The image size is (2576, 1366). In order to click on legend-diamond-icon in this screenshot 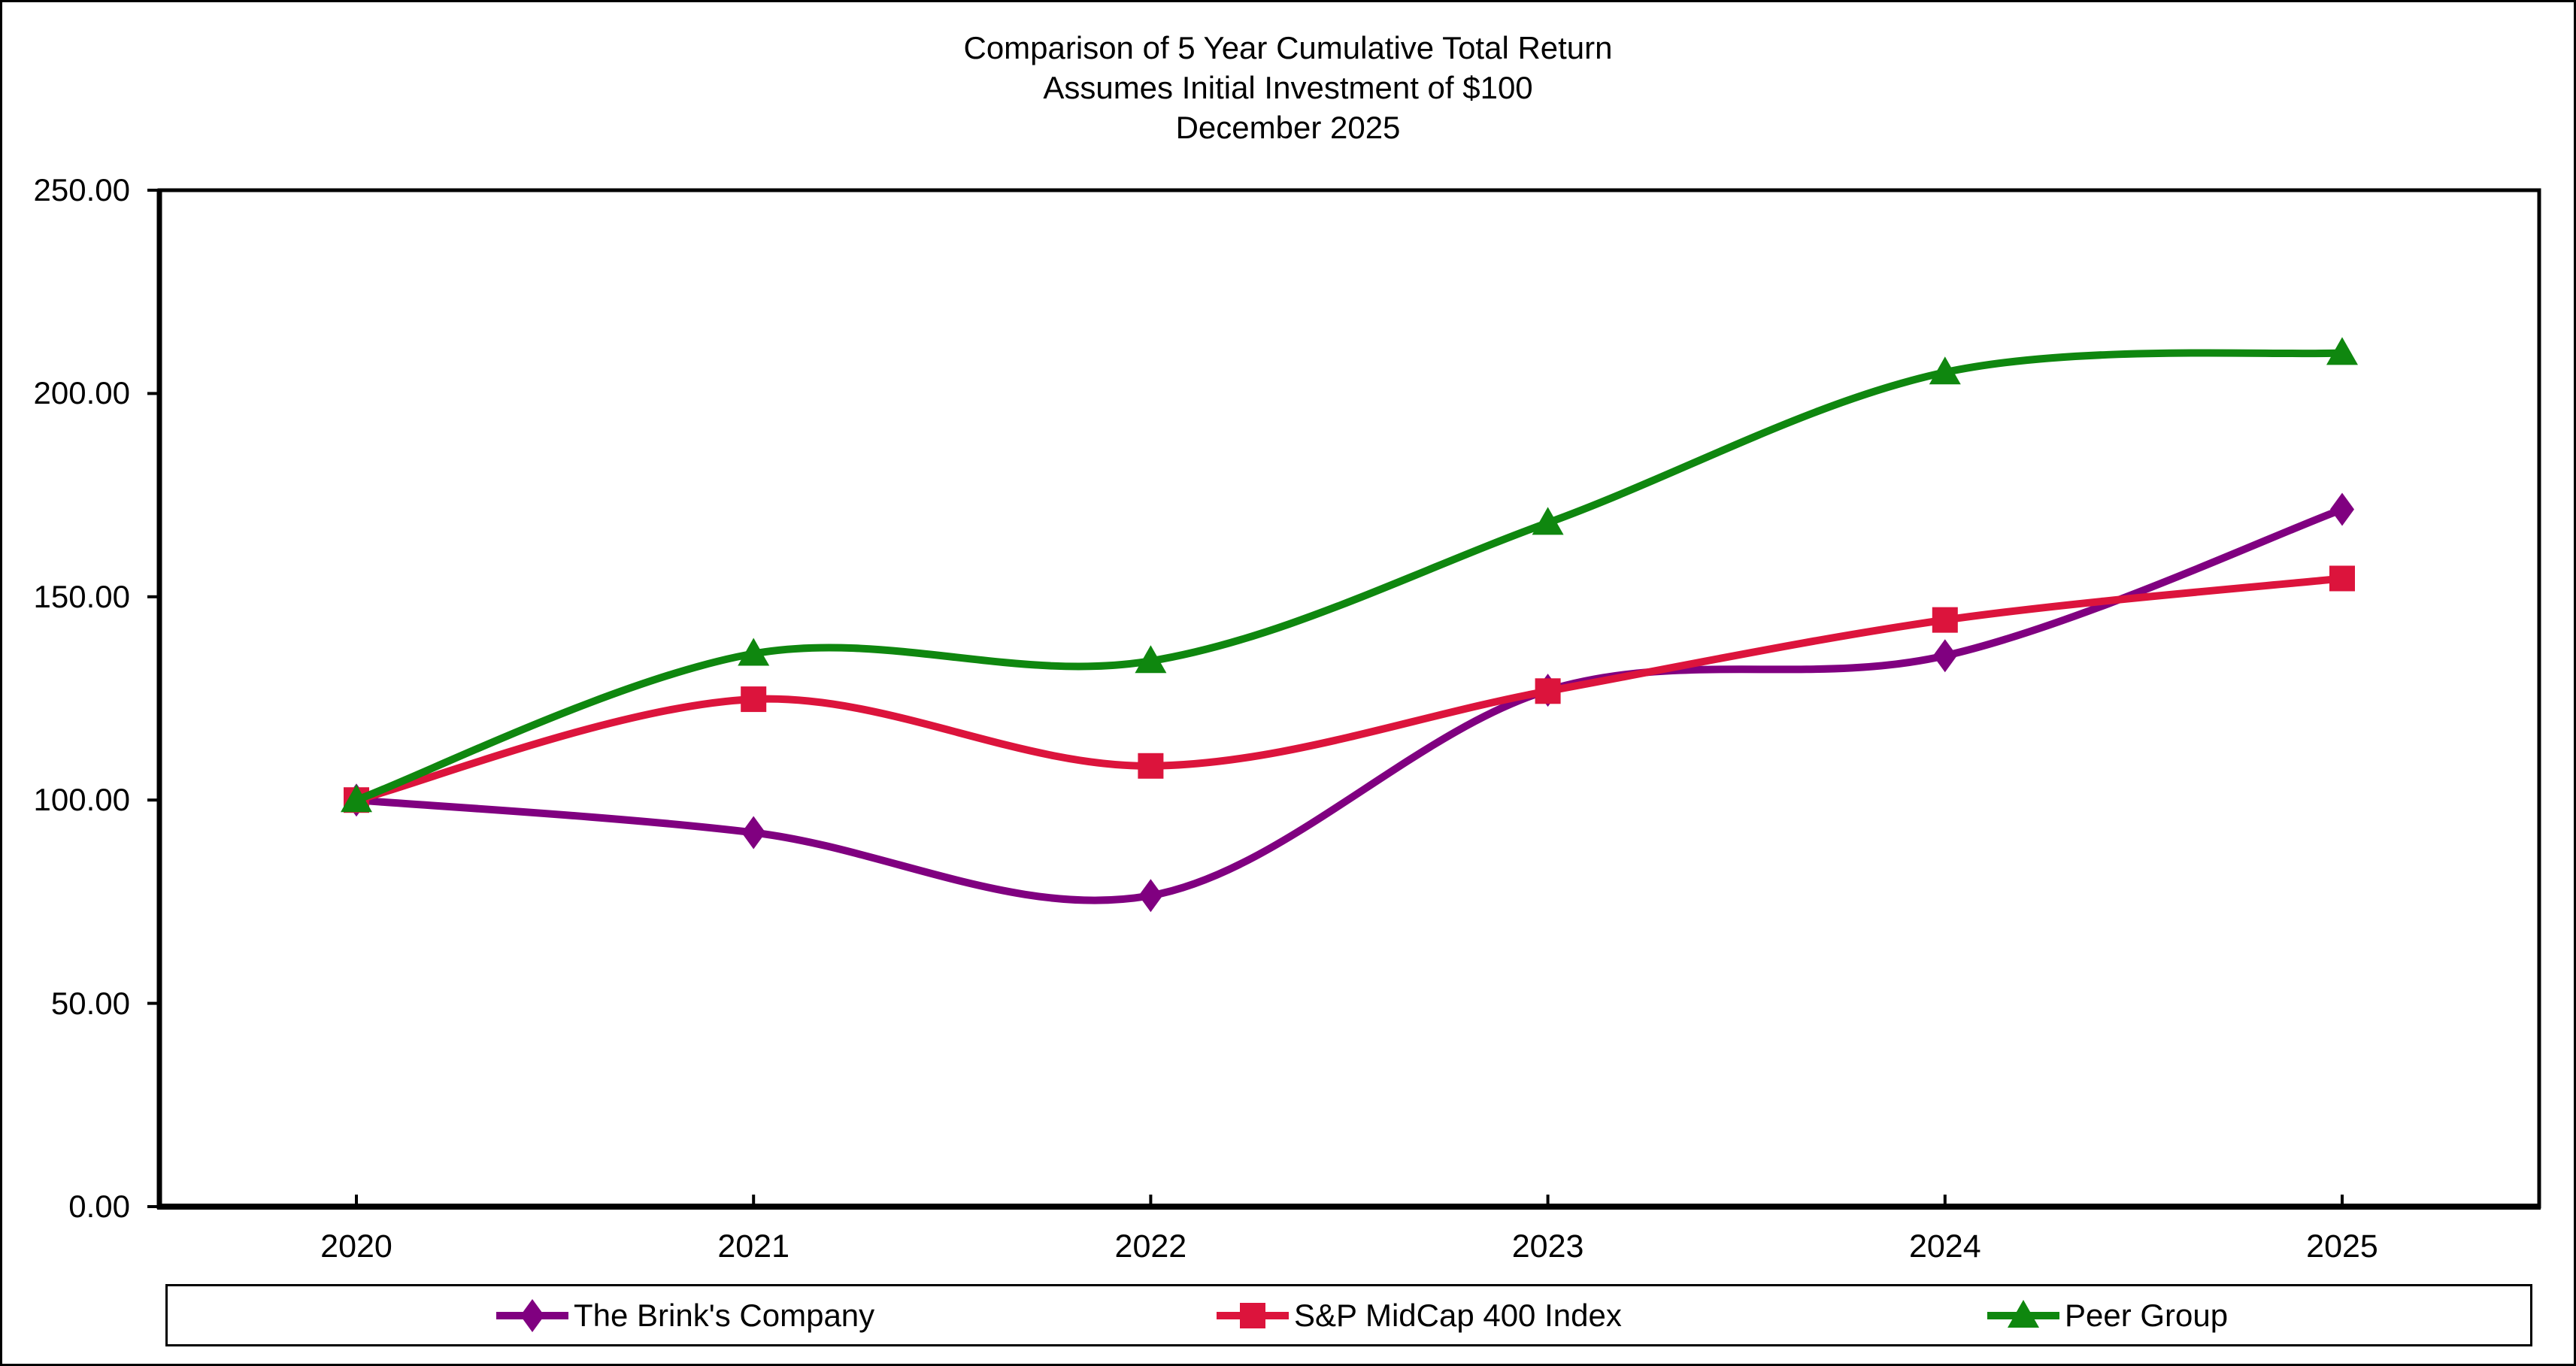, I will do `click(532, 1315)`.